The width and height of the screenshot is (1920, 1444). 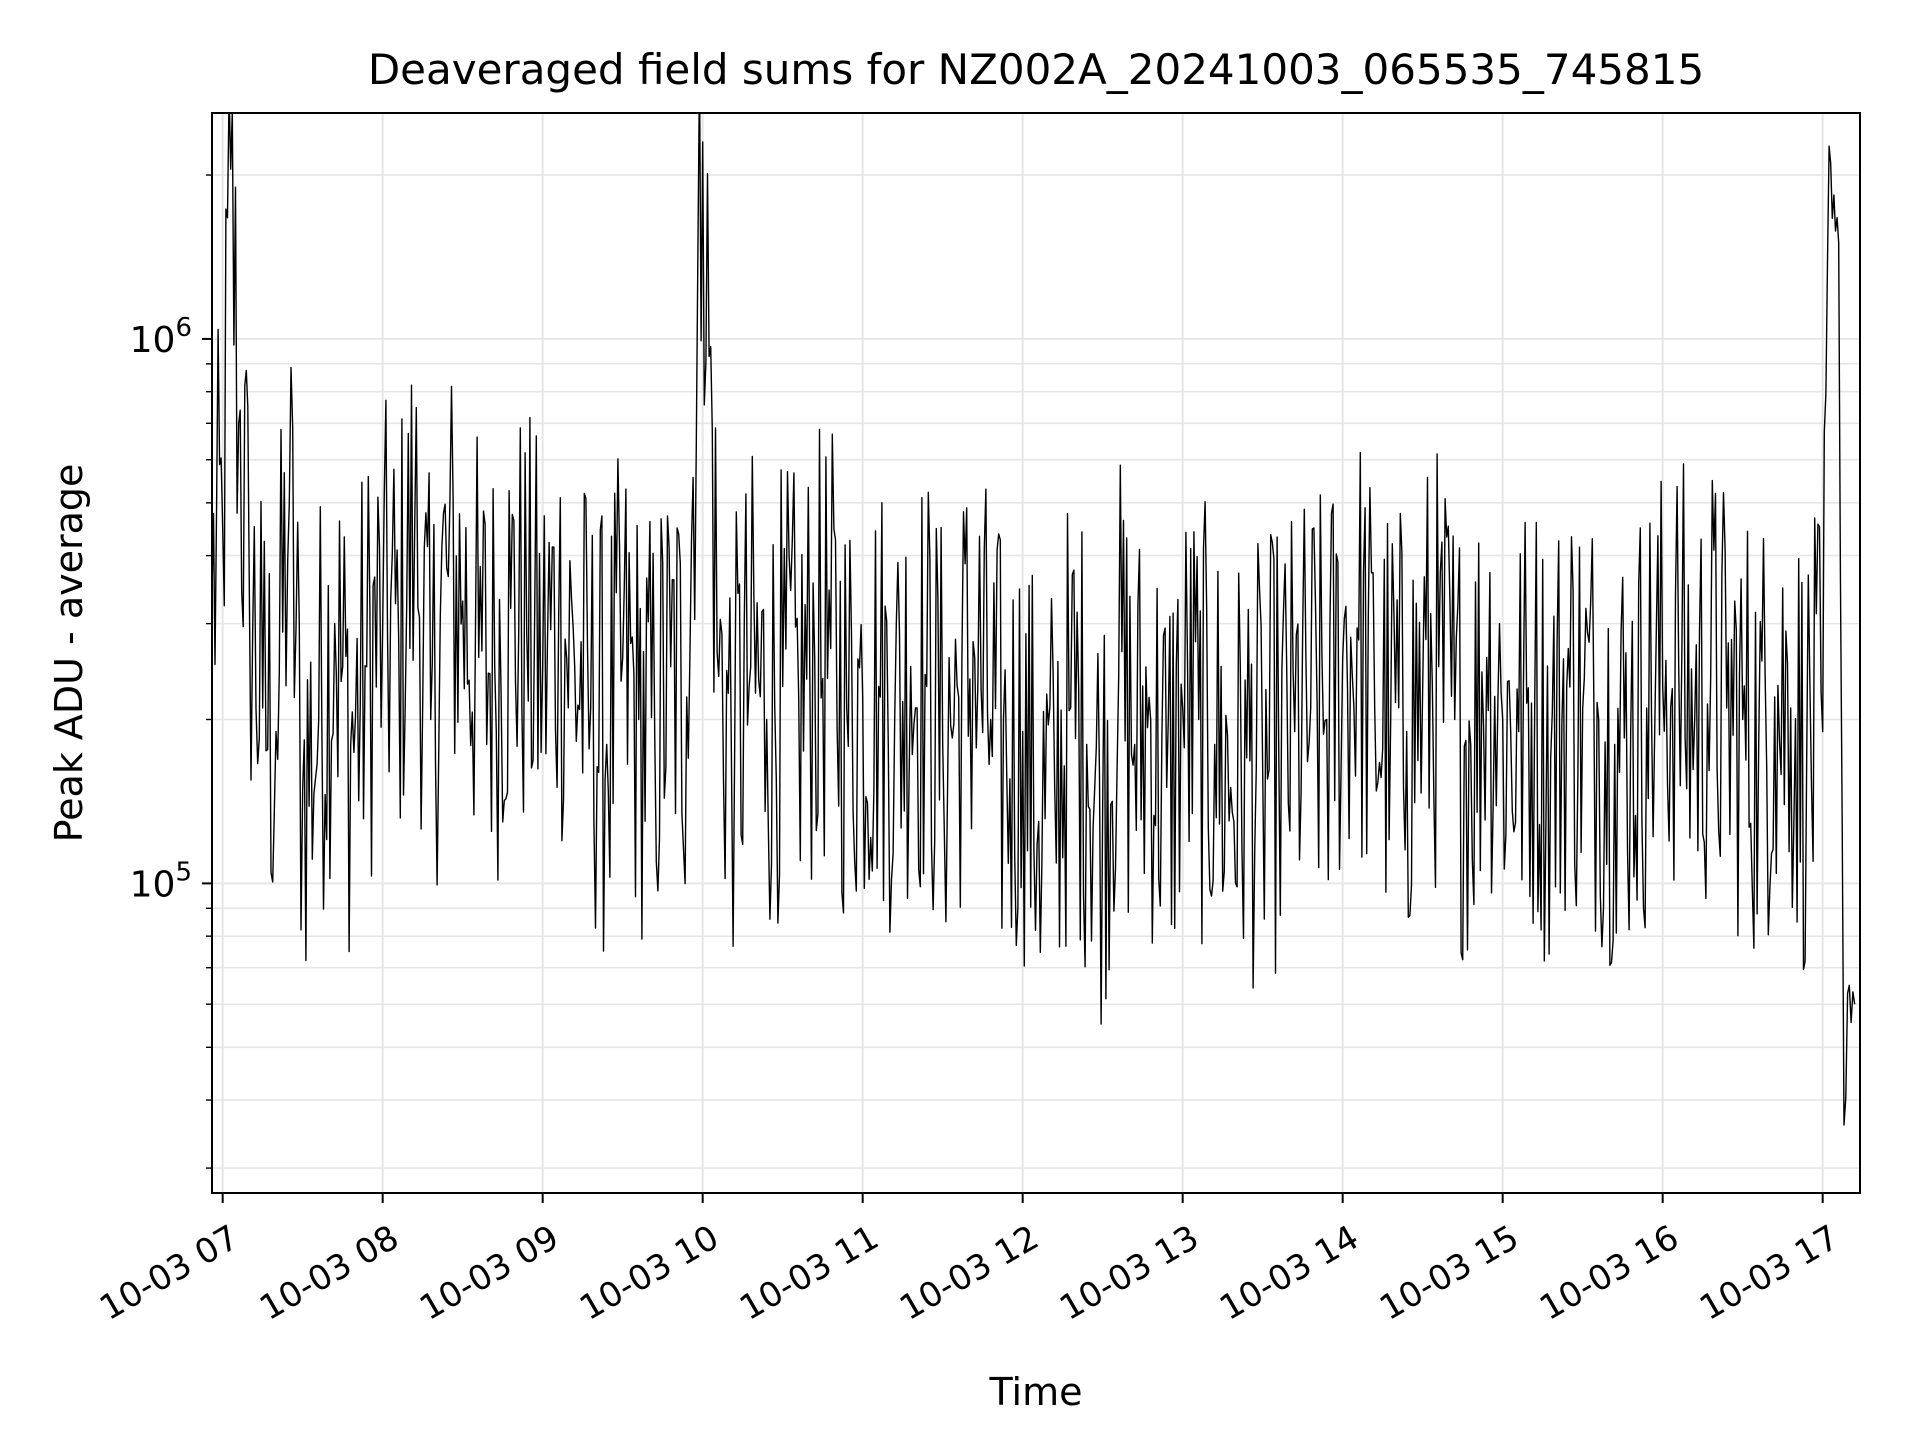 I want to click on y-tick-label: 10⁶, so click(x=161, y=337).